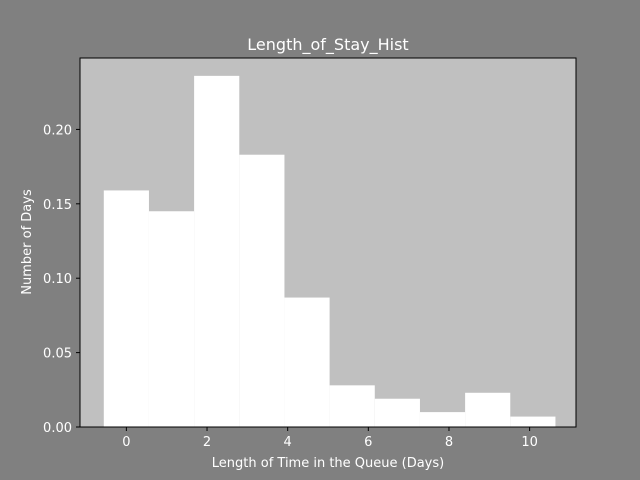 This screenshot has width=640, height=480. What do you see at coordinates (57, 279) in the screenshot?
I see `y-tick-label: 0.10` at bounding box center [57, 279].